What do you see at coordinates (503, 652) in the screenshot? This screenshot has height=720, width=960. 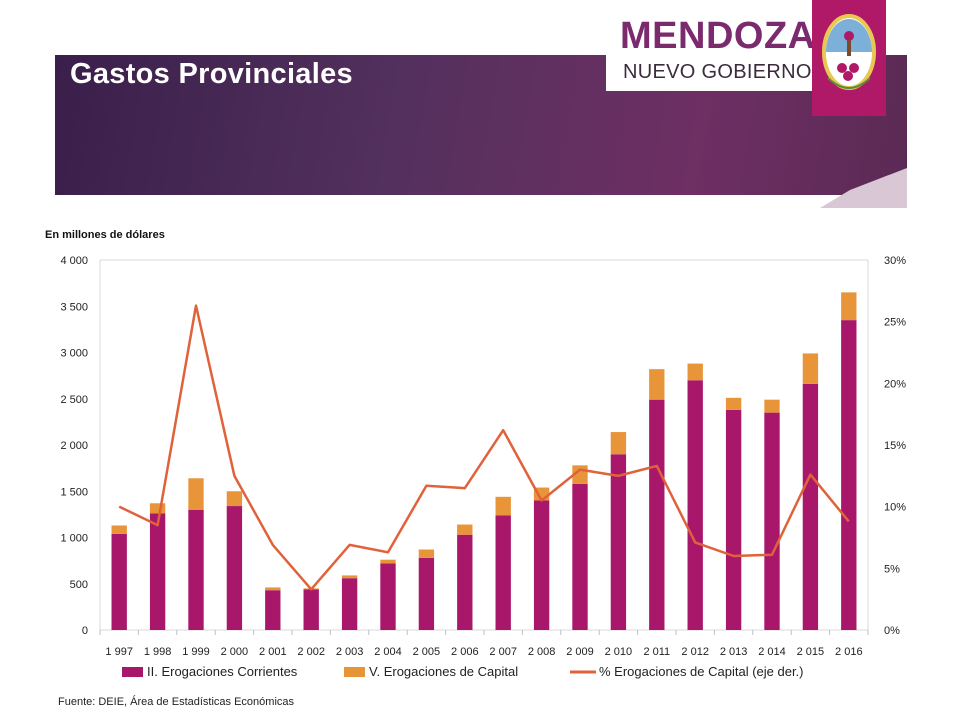 I see `x-tick-label: 2 007` at bounding box center [503, 652].